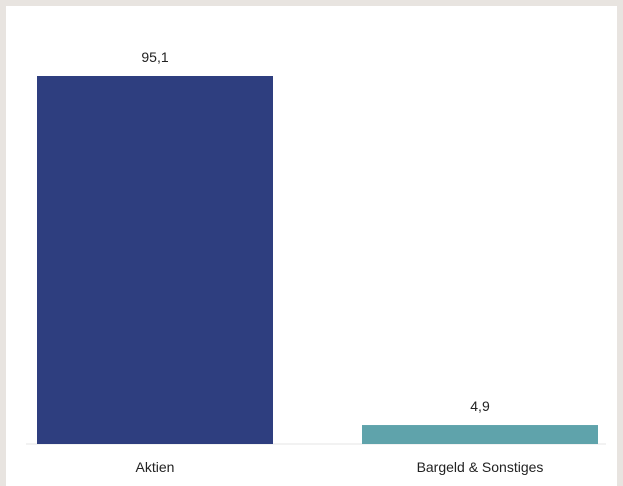 This screenshot has width=623, height=486. Describe the element at coordinates (480, 434) in the screenshot. I see `bar-bargeld-sonstiges` at that location.